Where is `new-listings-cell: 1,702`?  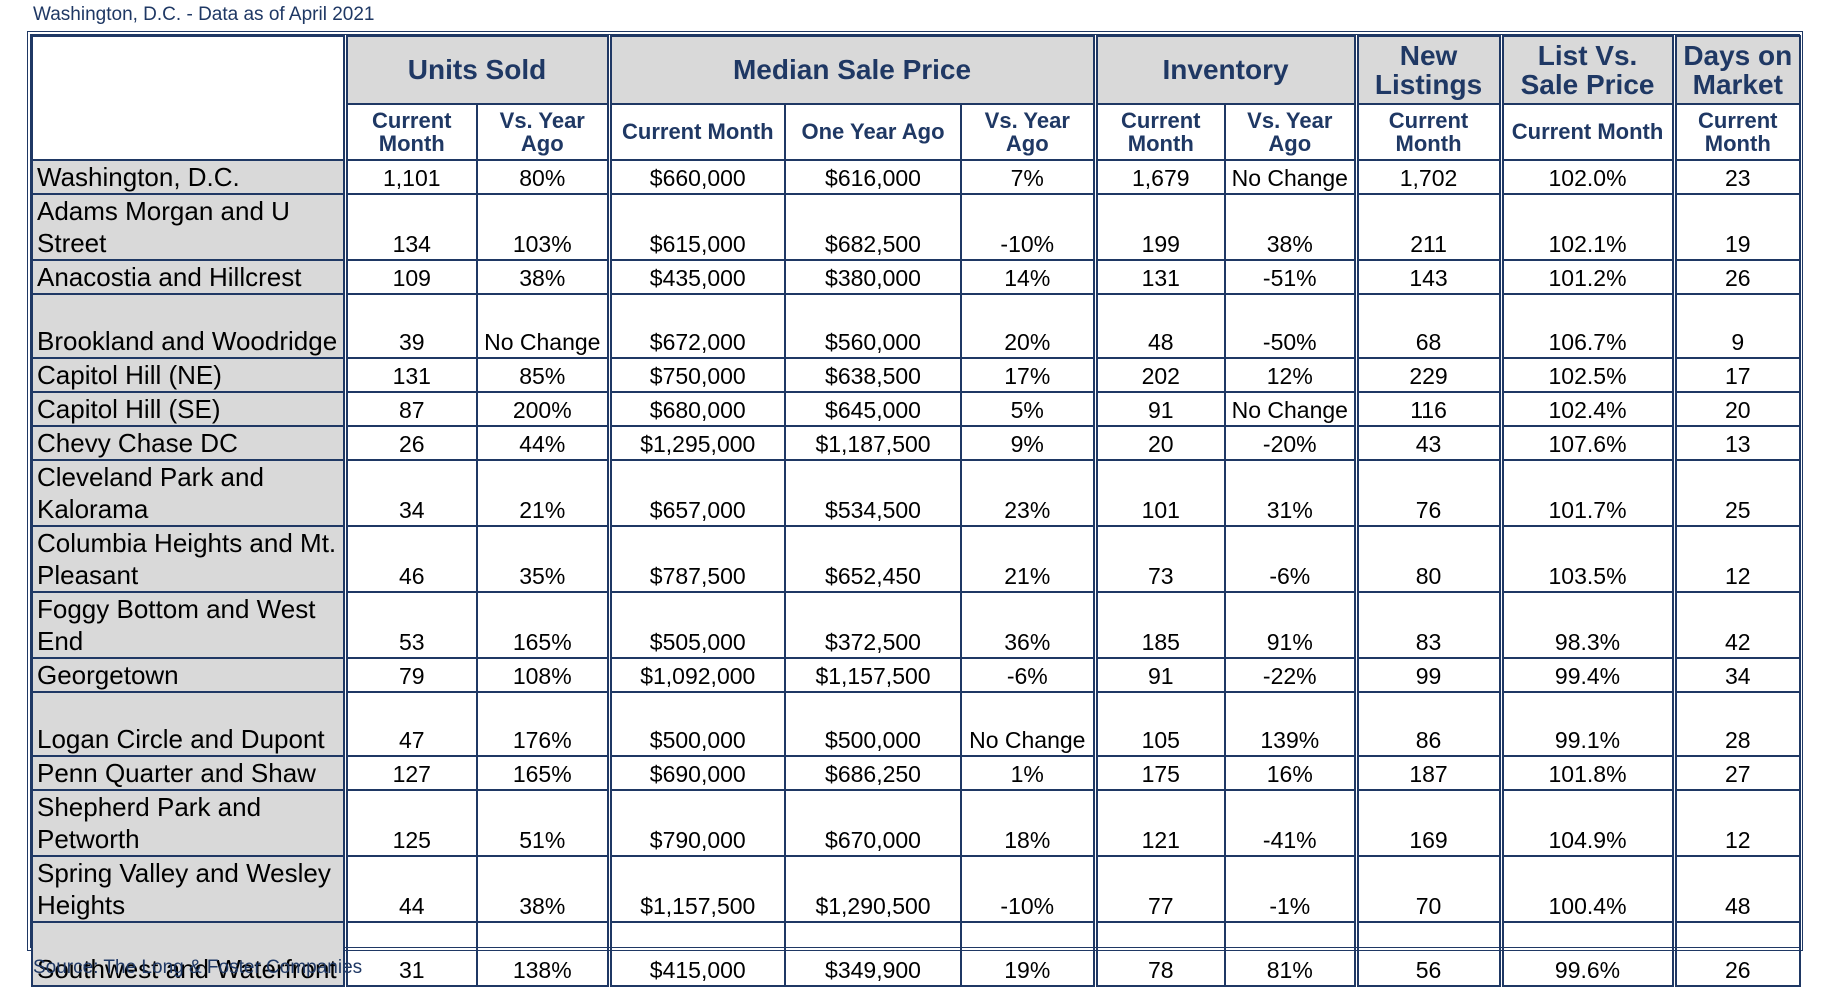 new-listings-cell: 1,702 is located at coordinates (1428, 177).